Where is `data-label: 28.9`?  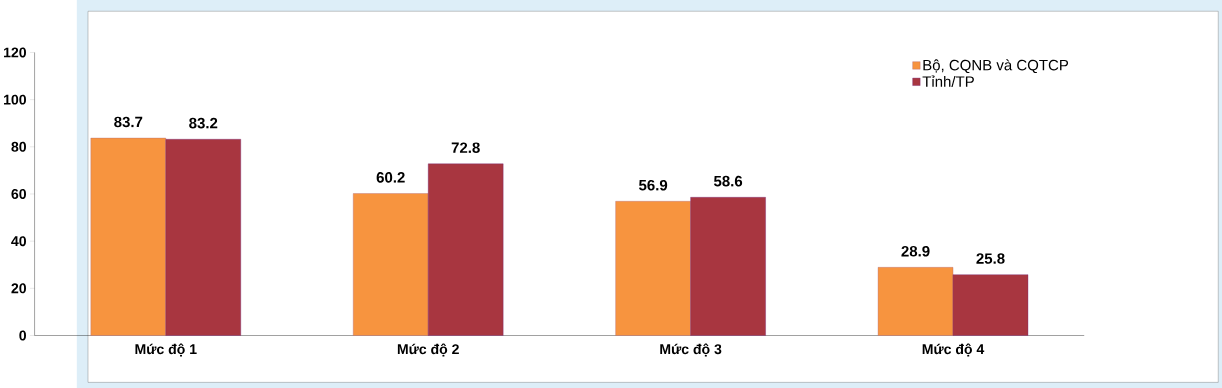 data-label: 28.9 is located at coordinates (915, 251).